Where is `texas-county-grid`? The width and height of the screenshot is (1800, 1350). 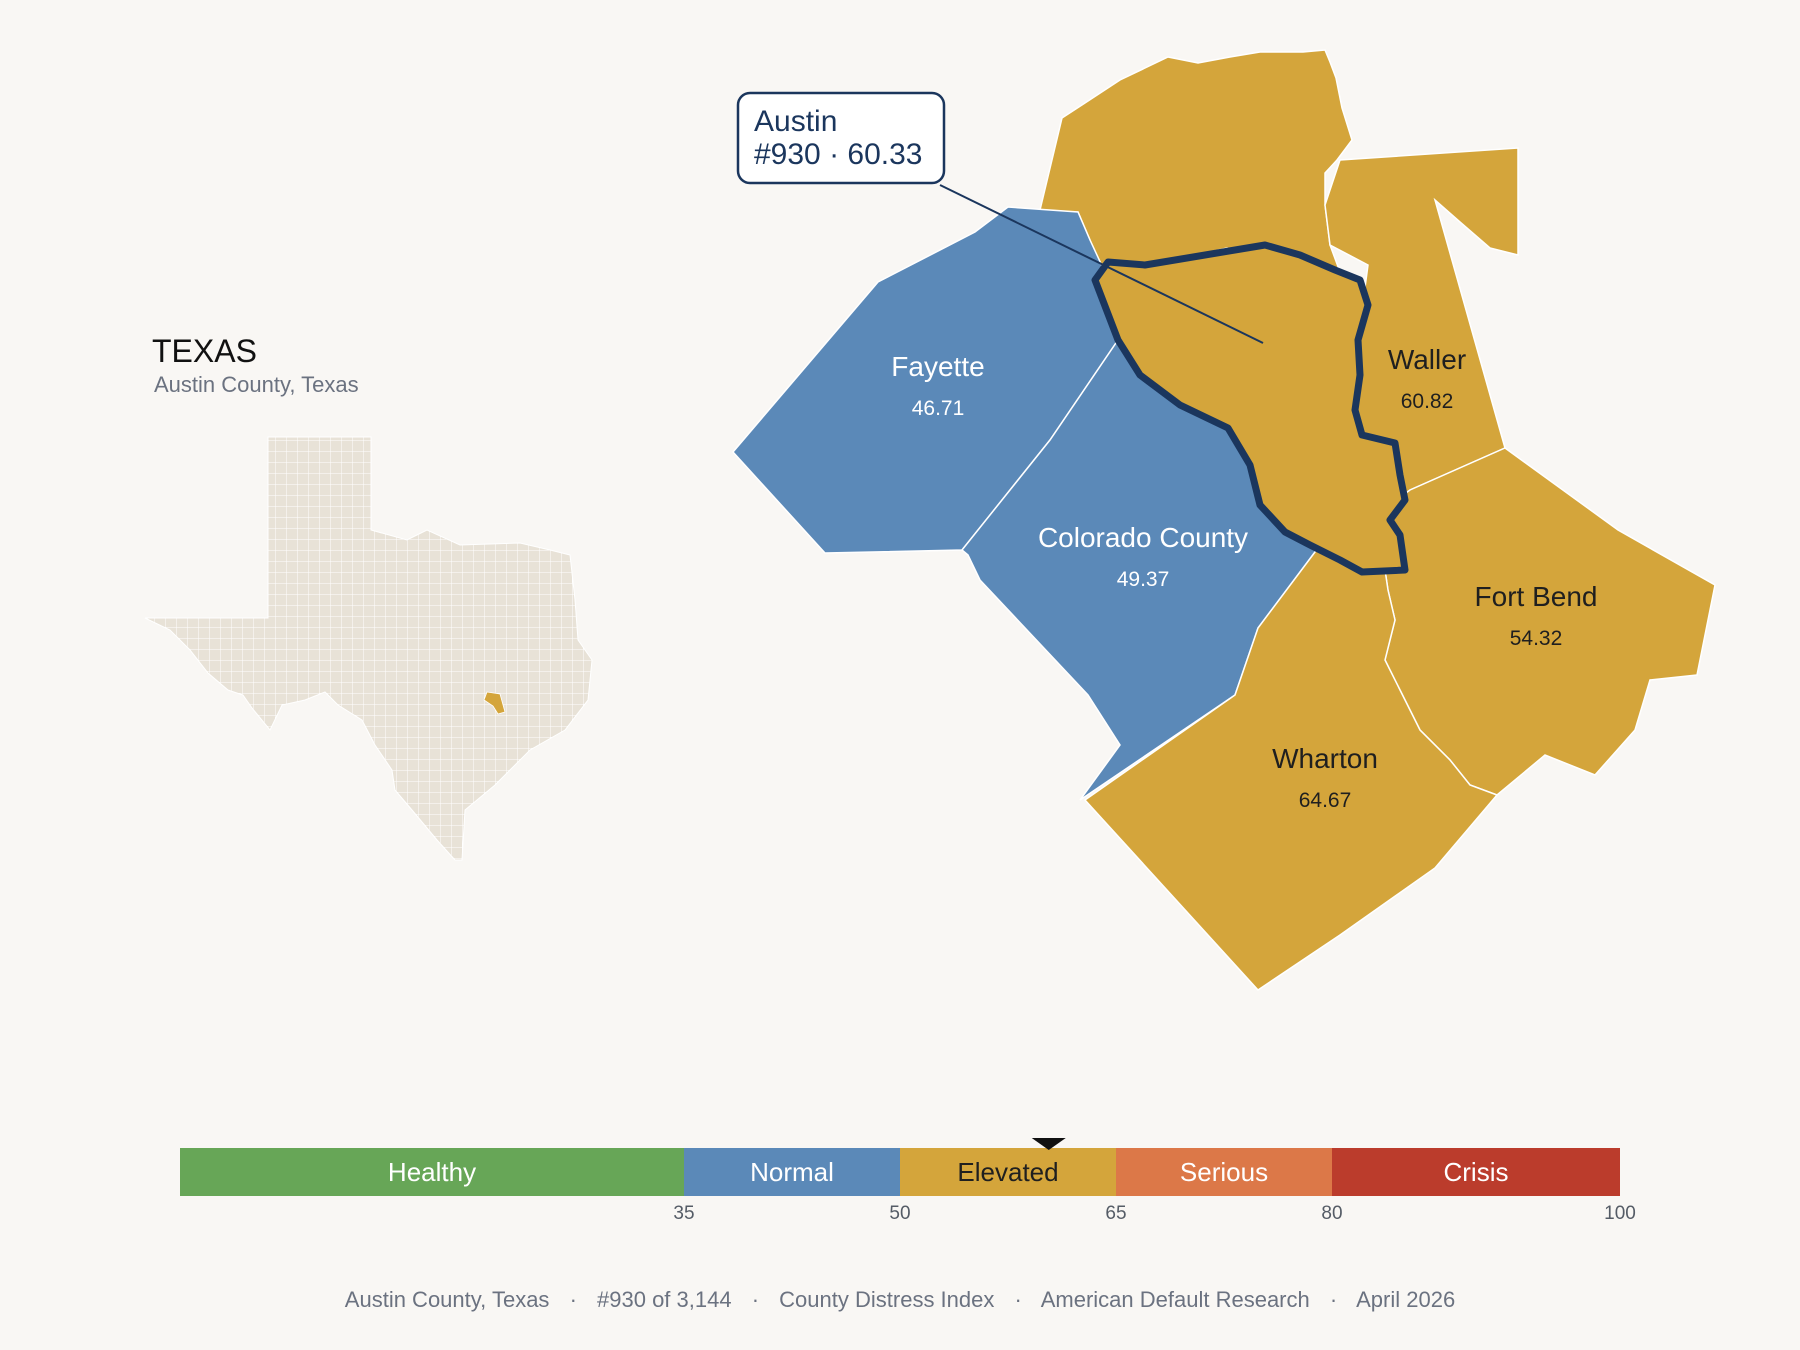
texas-county-grid is located at coordinates (368, 648).